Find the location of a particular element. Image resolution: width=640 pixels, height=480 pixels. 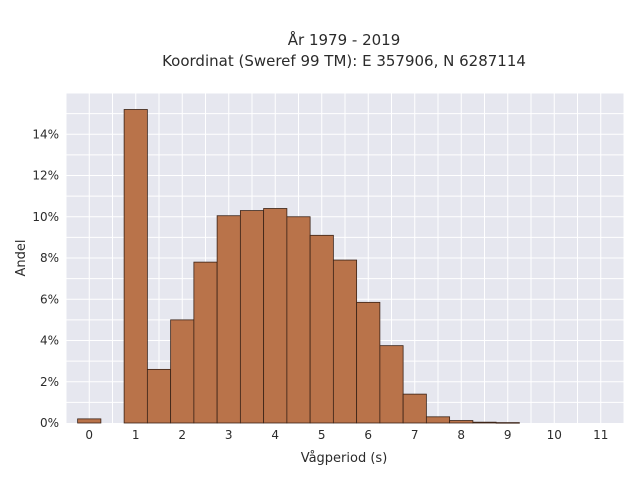

x-tick-label: 10 is located at coordinates (554, 435).